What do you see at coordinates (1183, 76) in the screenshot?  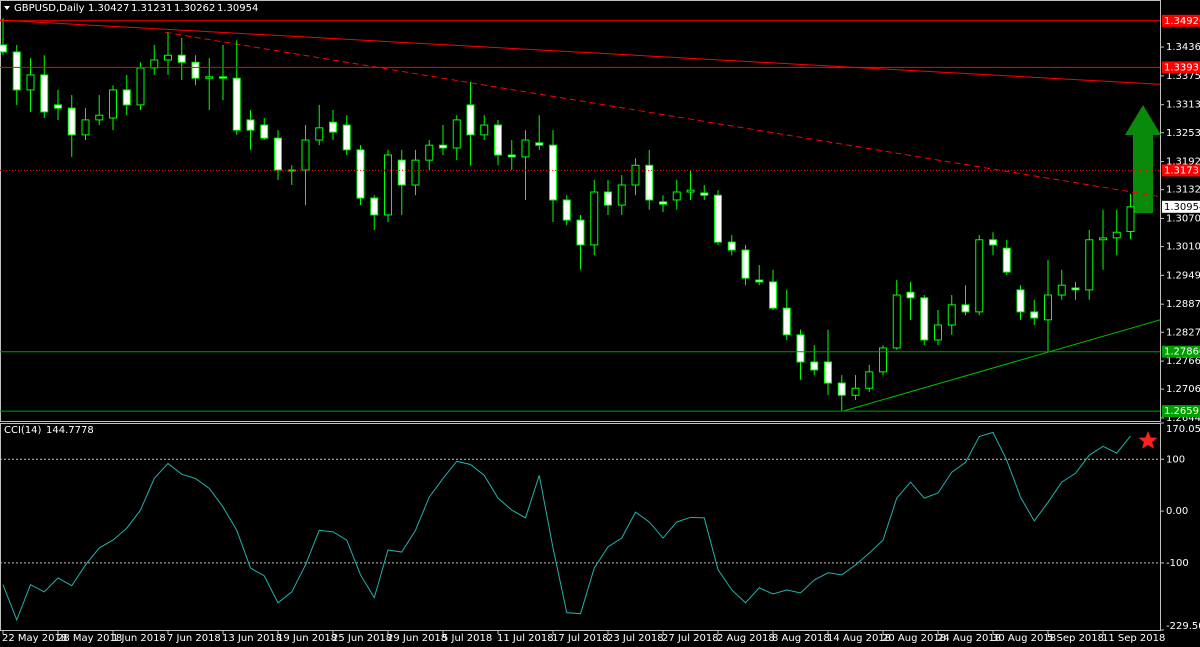 I see `y-tick-label: 1.33750` at bounding box center [1183, 76].